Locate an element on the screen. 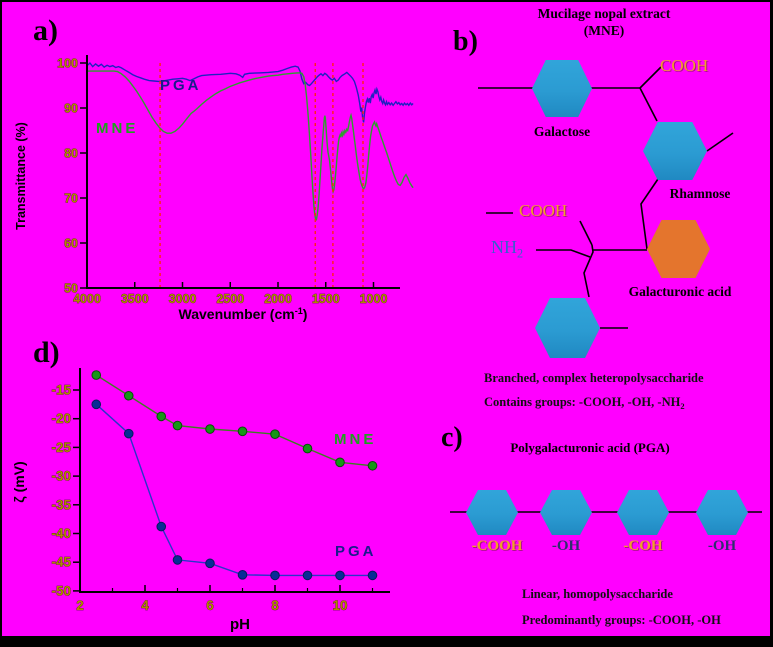  b-title: Mucilage nopal extract (MNE) is located at coordinates (604, 23).